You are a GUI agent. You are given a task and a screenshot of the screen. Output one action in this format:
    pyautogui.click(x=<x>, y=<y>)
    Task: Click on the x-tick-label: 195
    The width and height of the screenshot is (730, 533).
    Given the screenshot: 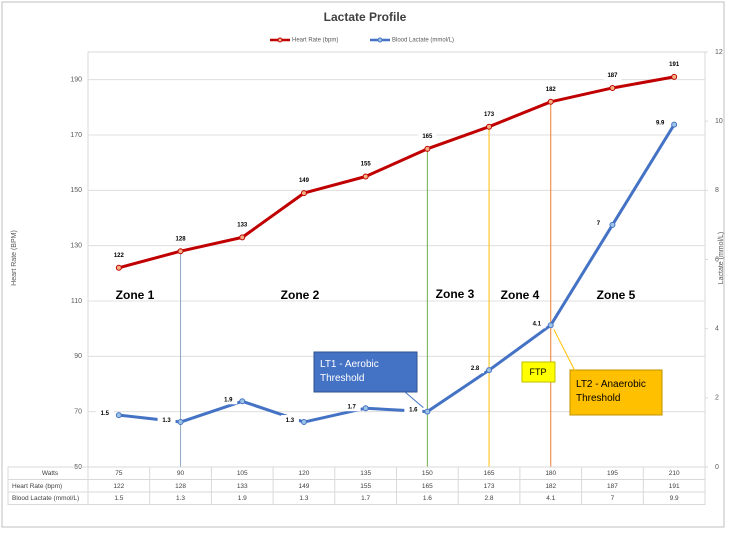 What is the action you would take?
    pyautogui.click(x=612, y=473)
    